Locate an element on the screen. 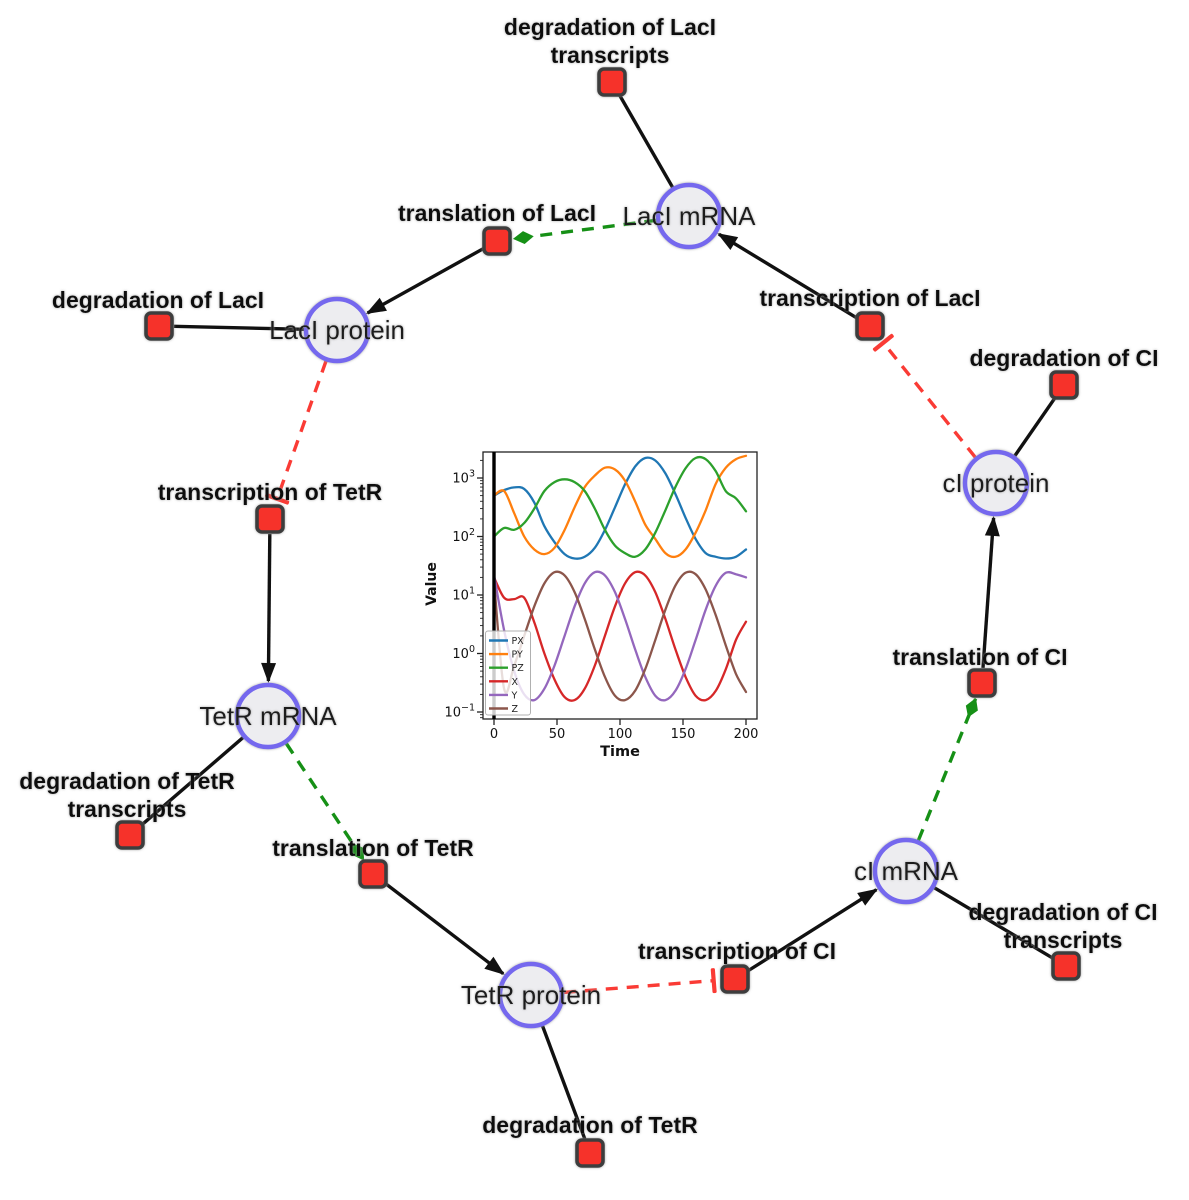  species-node-tetr_prot is located at coordinates (531, 995).